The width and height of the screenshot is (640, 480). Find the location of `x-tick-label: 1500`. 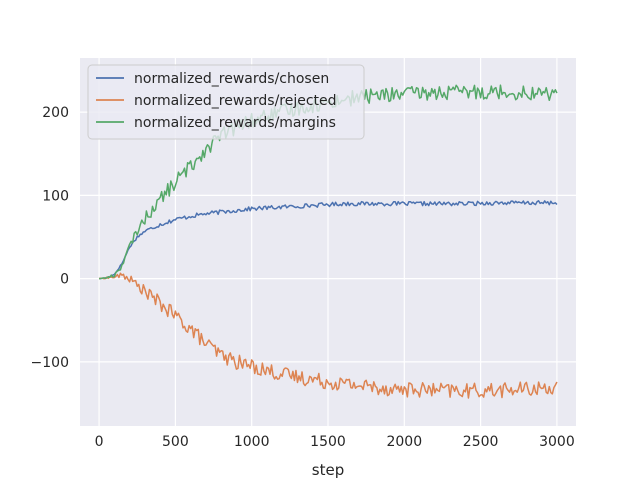

x-tick-label: 1500 is located at coordinates (328, 442).